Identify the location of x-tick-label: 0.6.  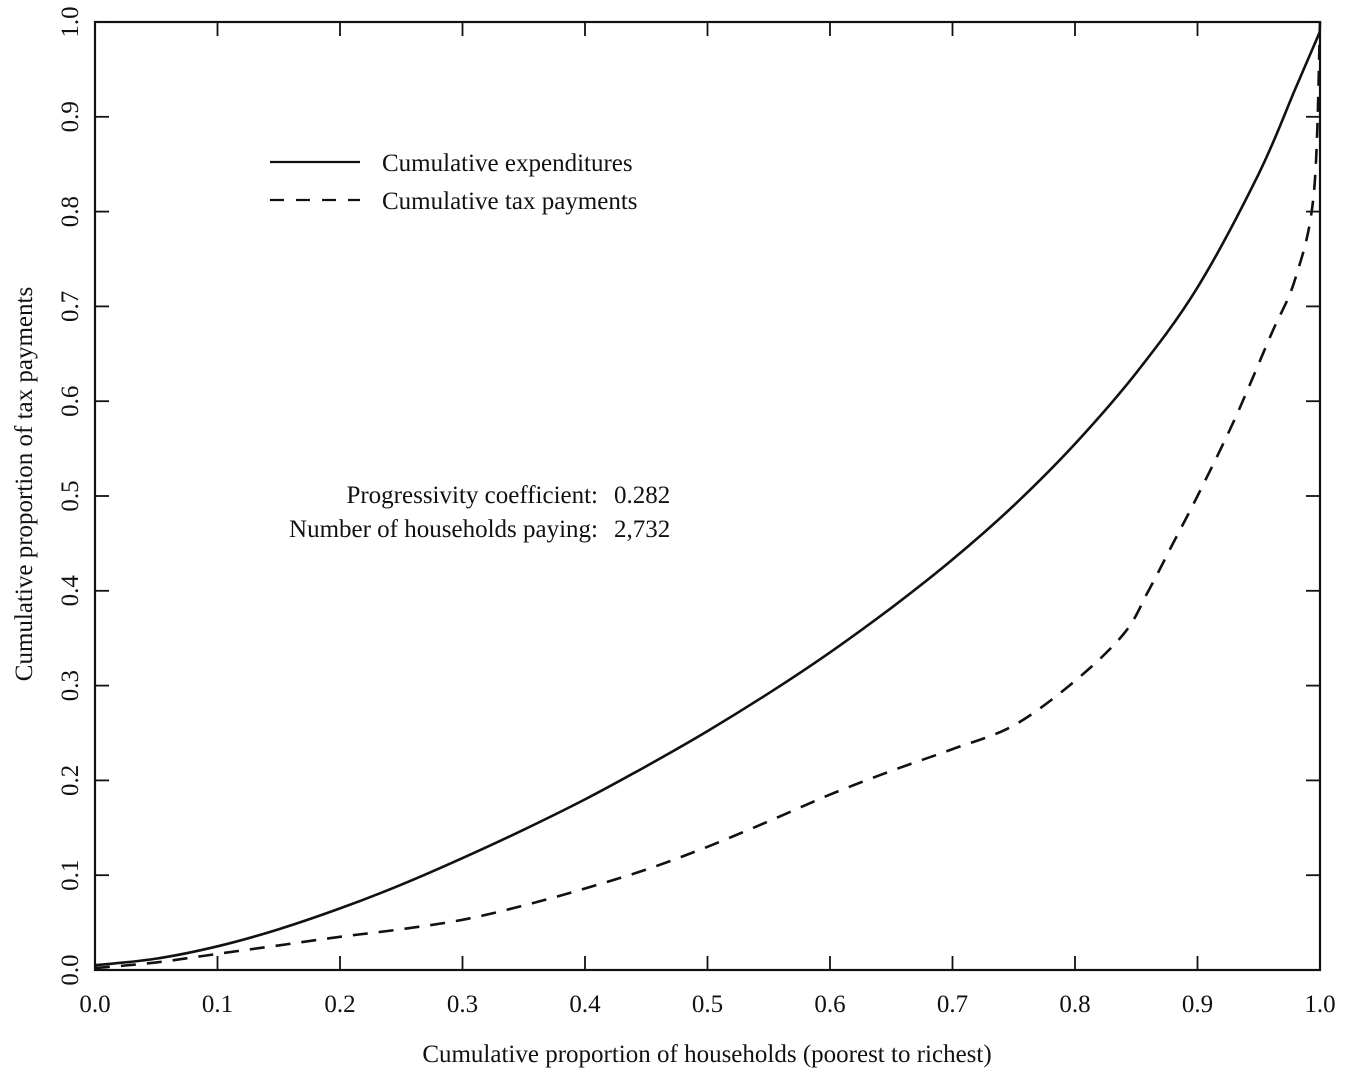
(829, 1004).